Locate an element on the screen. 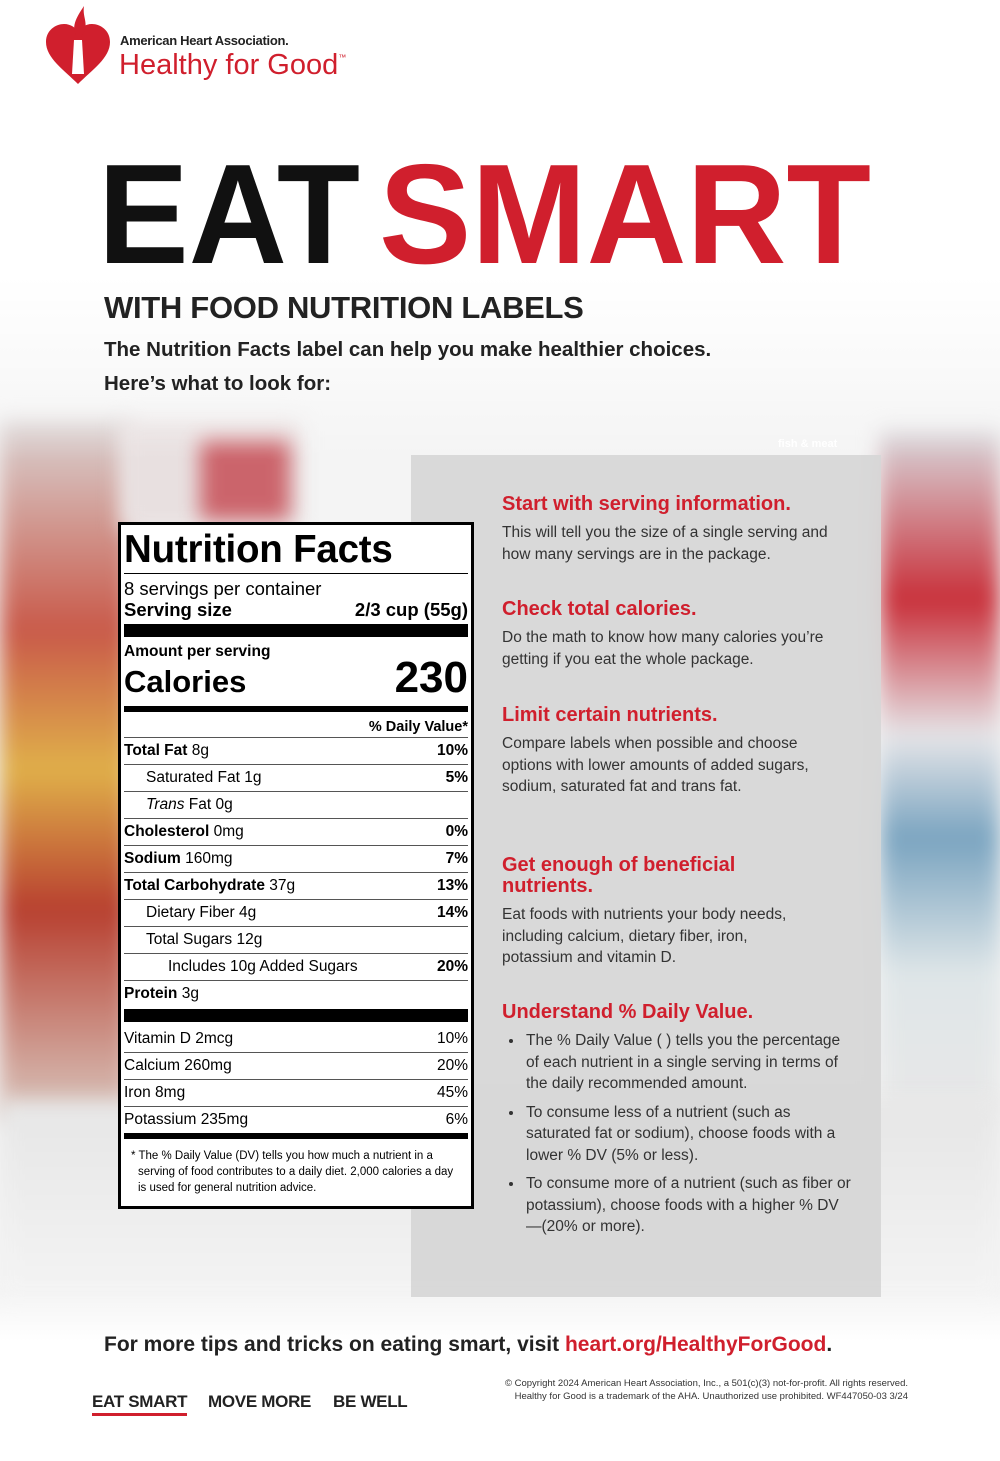  dv: 6% is located at coordinates (456, 1119).